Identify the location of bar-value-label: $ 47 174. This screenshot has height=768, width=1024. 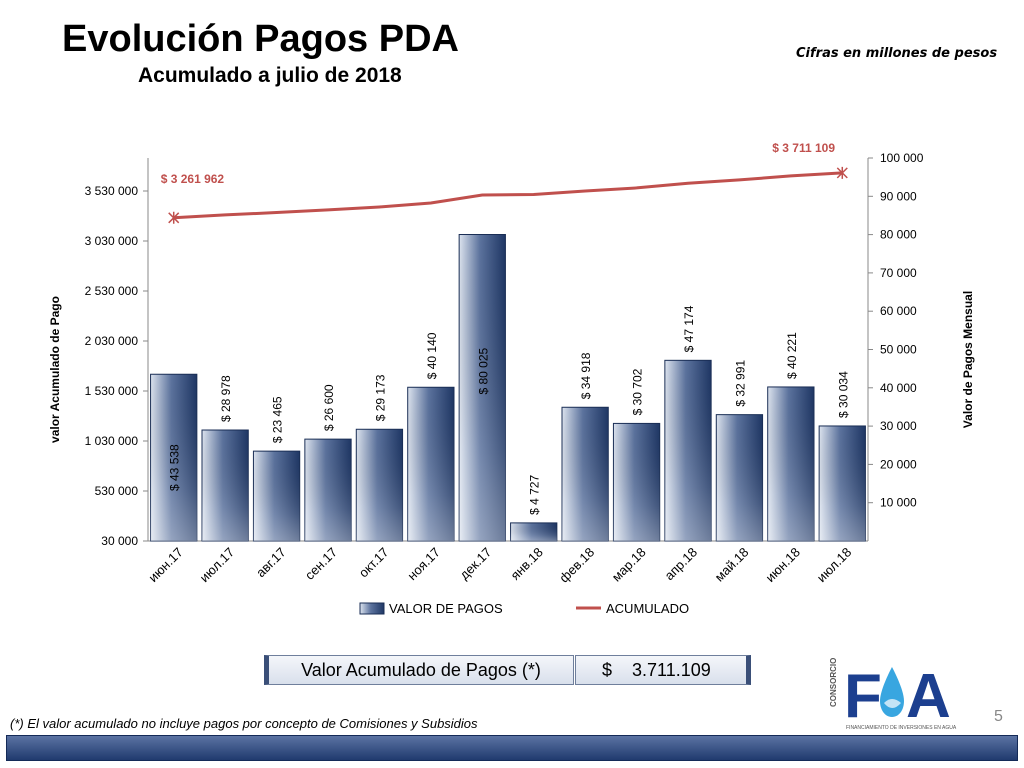
(689, 328).